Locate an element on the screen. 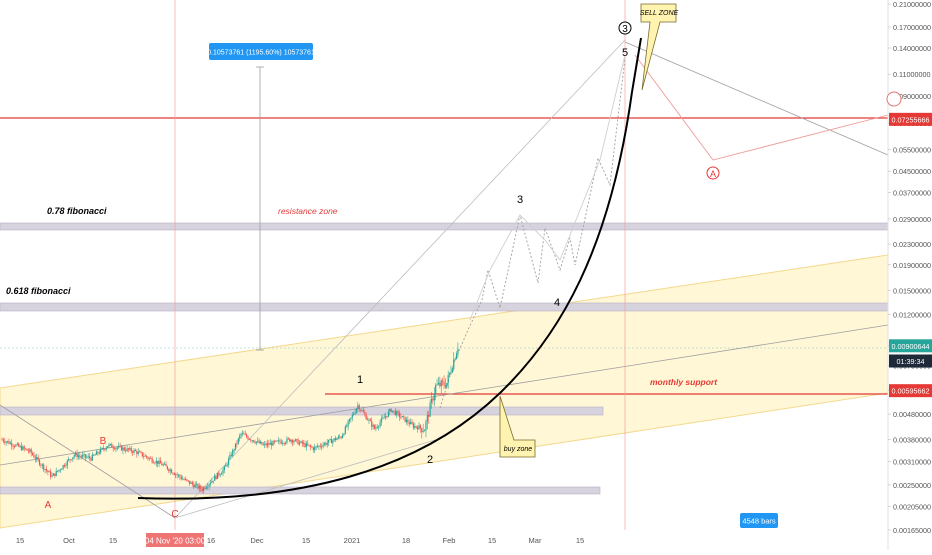 This screenshot has height=555, width=932. price-label-text: 01:39:34 is located at coordinates (911, 361).